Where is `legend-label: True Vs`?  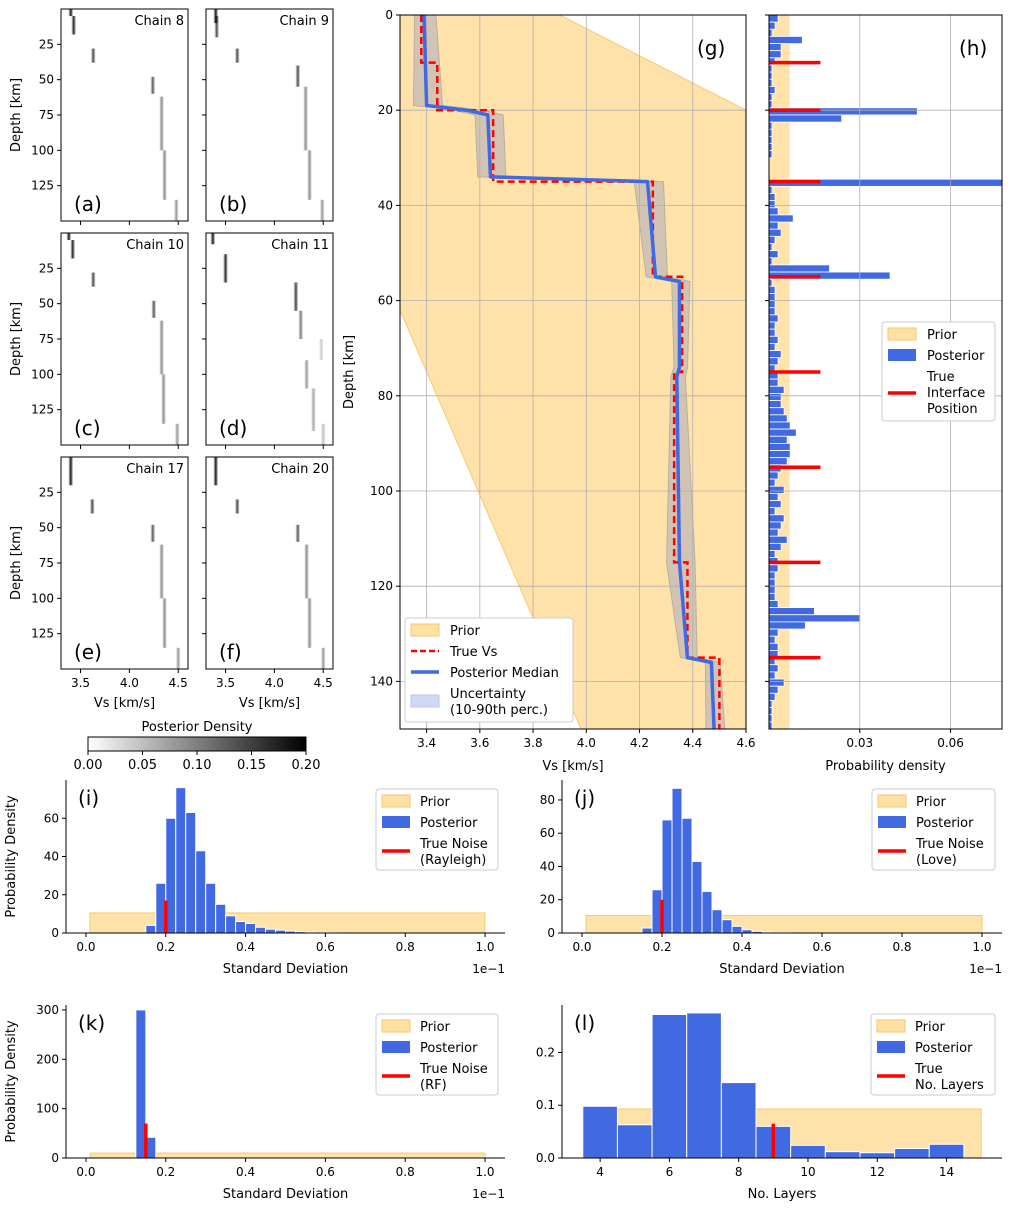 legend-label: True Vs is located at coordinates (473, 652).